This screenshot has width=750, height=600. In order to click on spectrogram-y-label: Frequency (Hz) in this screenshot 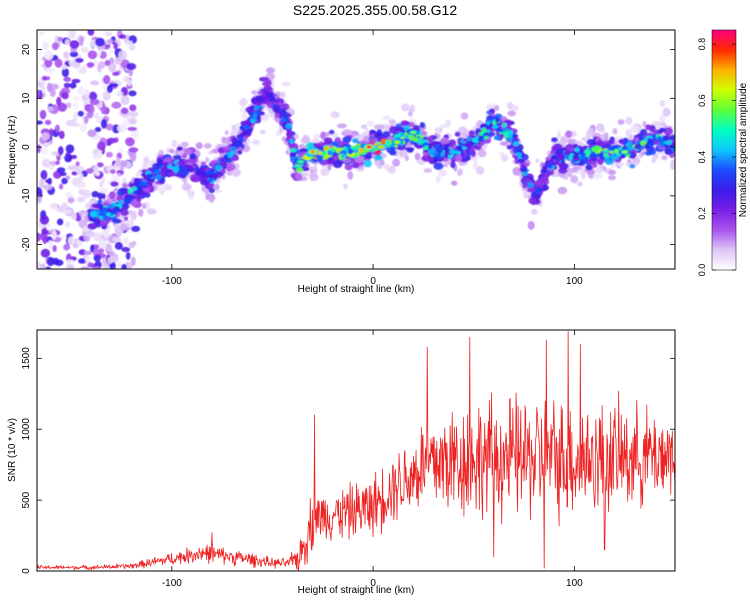, I will do `click(12, 150)`.